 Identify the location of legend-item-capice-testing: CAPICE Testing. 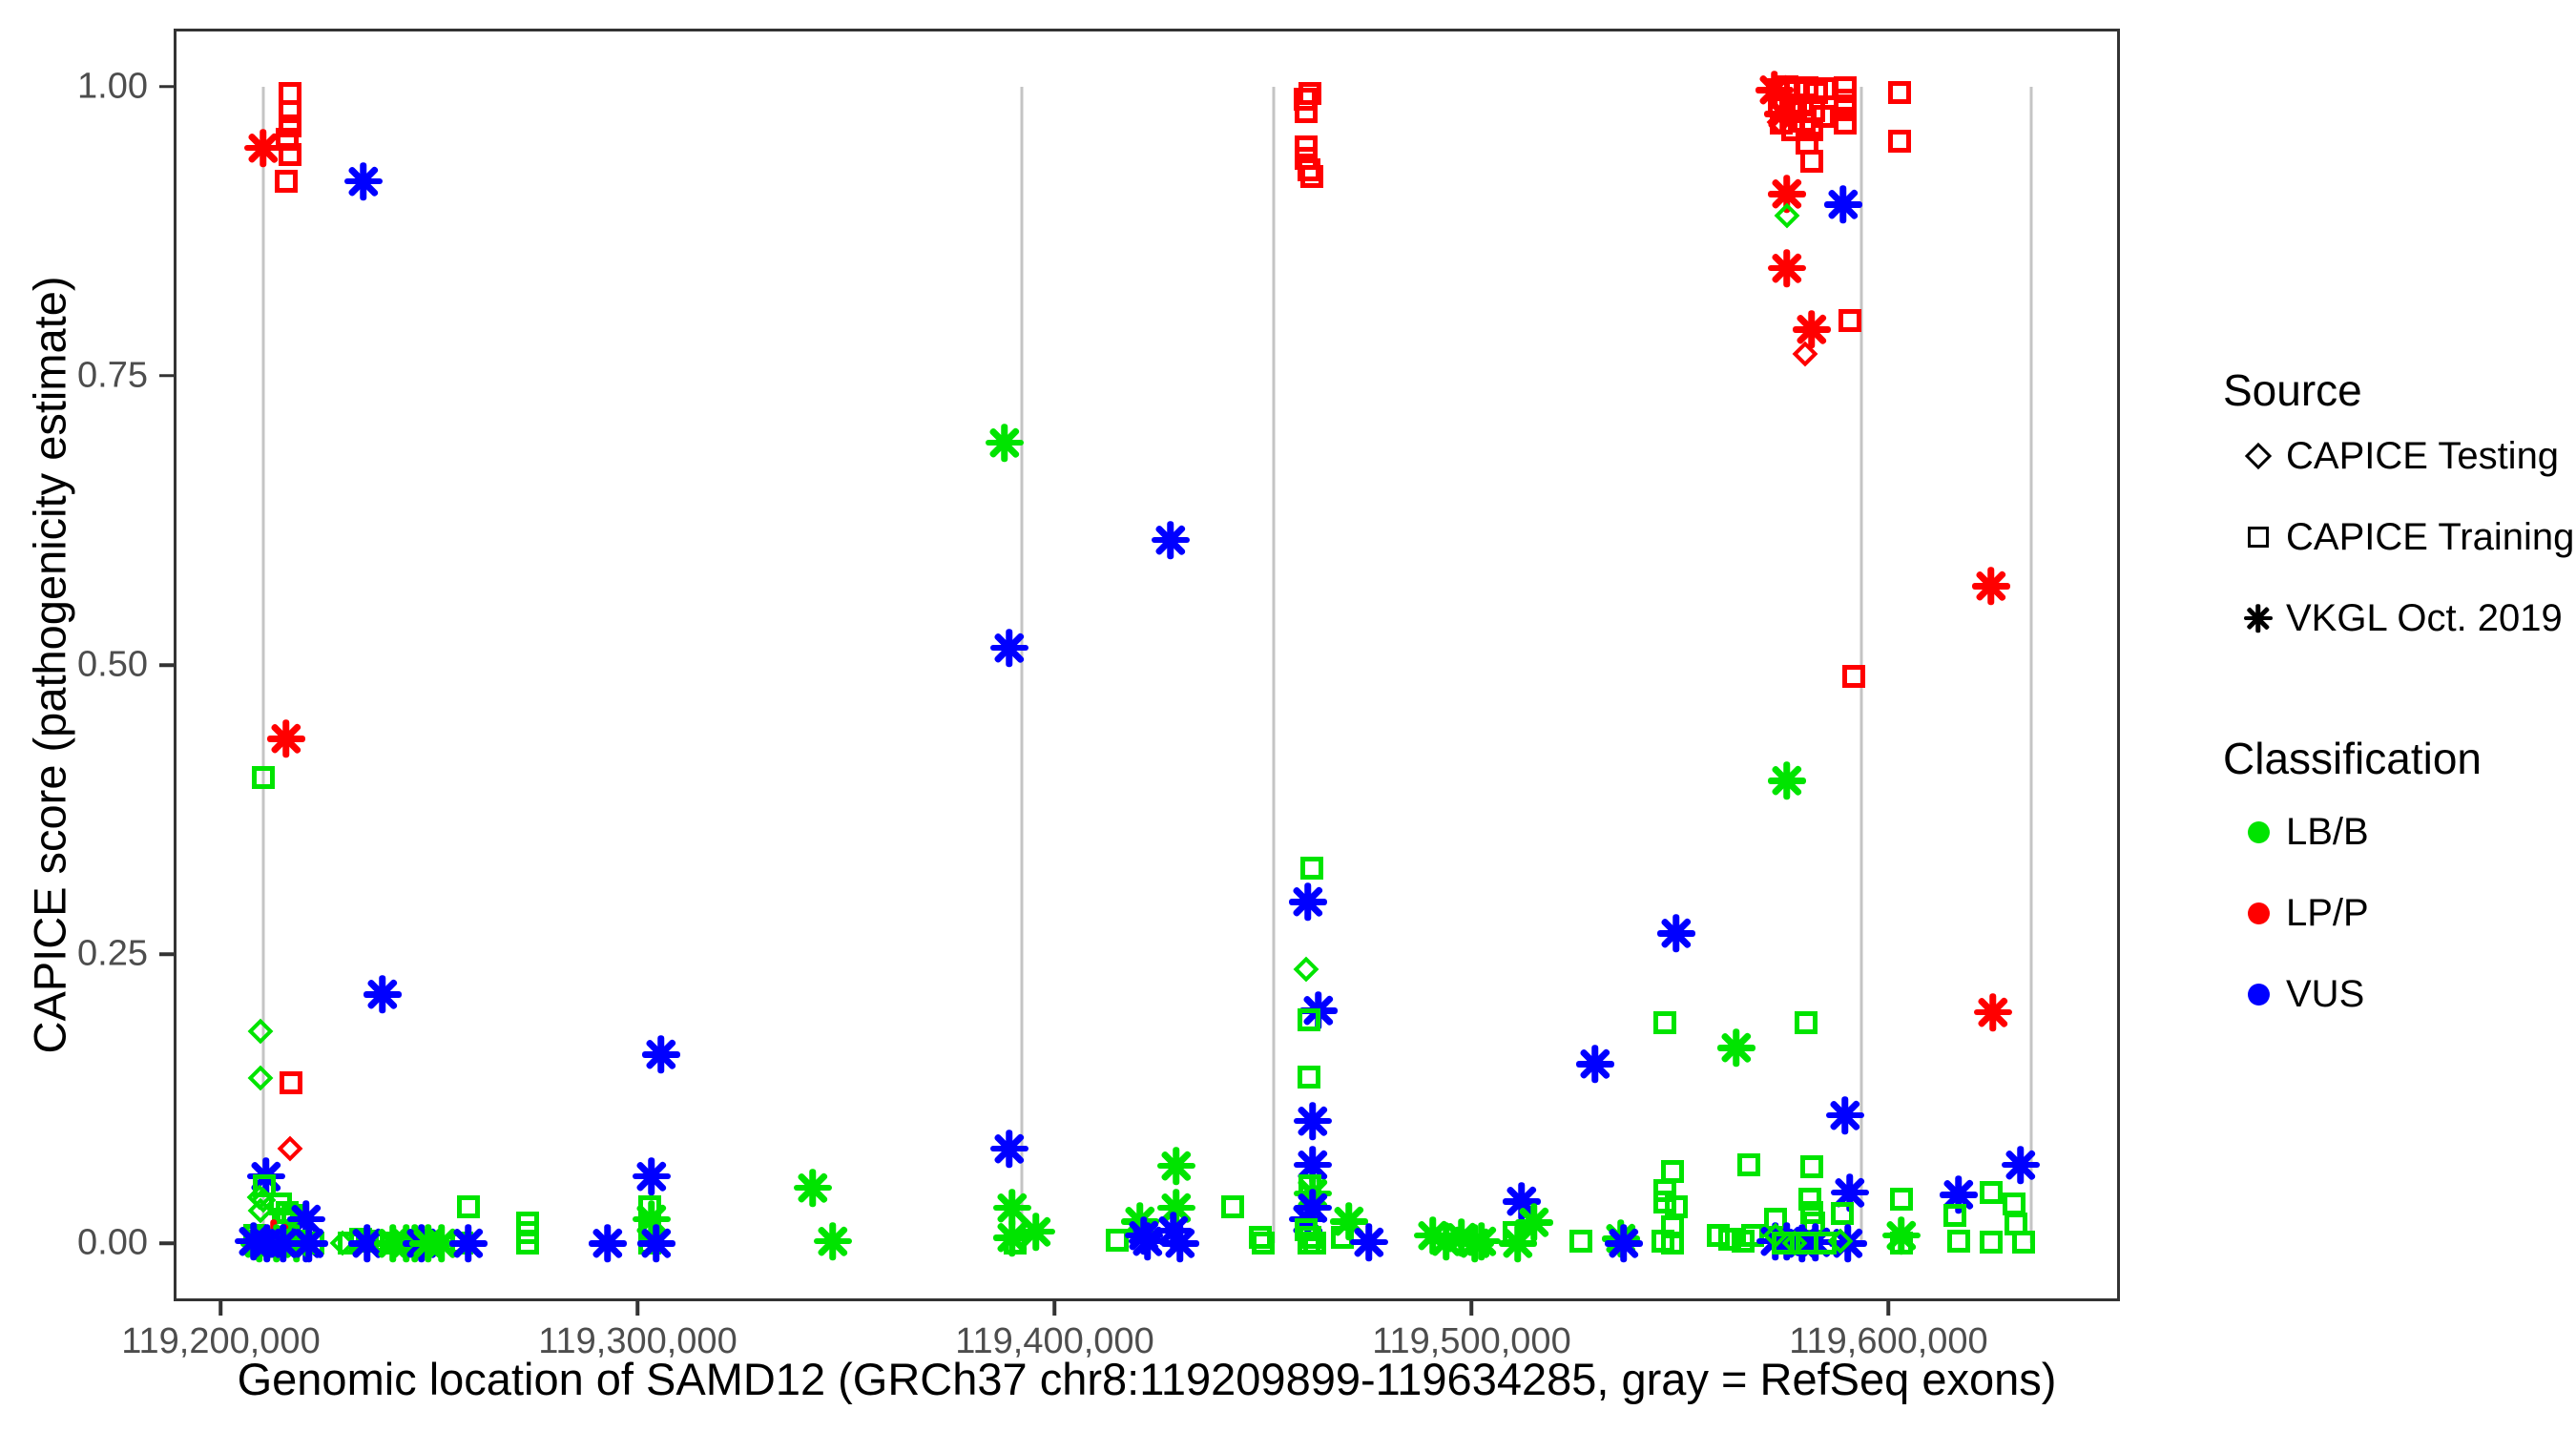
(2395, 456).